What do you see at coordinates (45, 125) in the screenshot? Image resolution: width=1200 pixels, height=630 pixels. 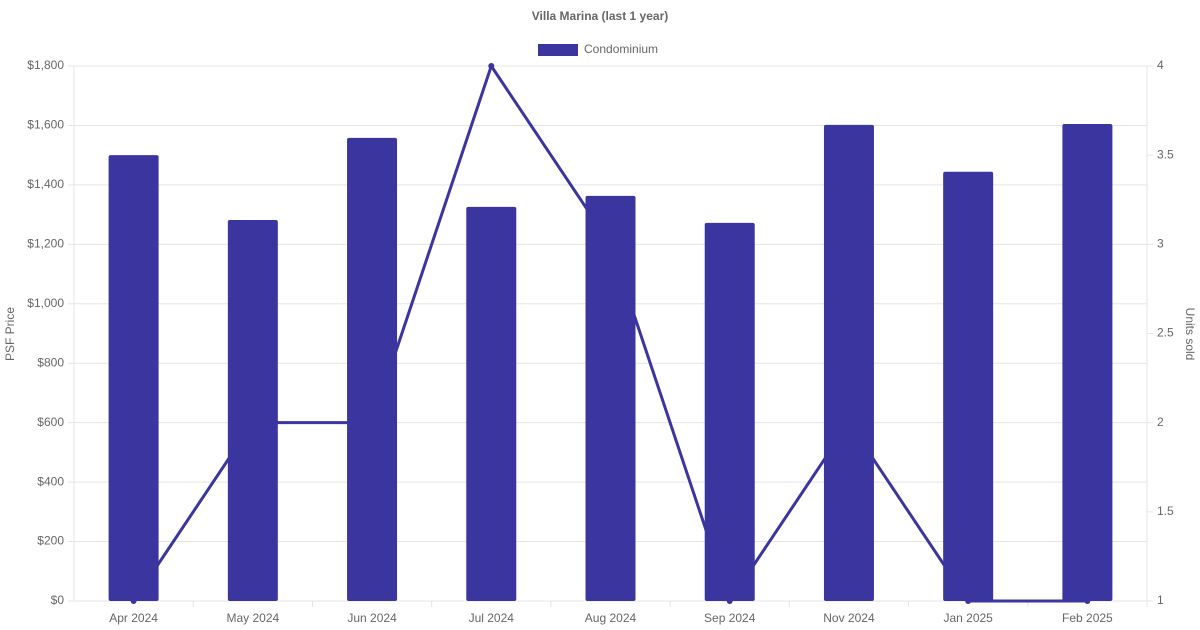 I see `y-tick-label: $1,600` at bounding box center [45, 125].